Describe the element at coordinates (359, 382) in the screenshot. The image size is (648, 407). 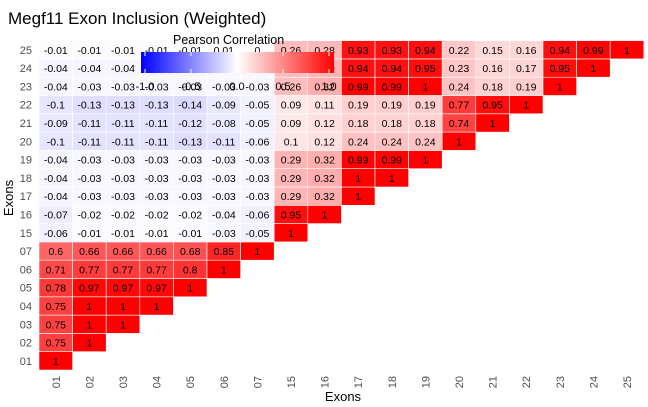
I see `x-tick-label: 17` at that location.